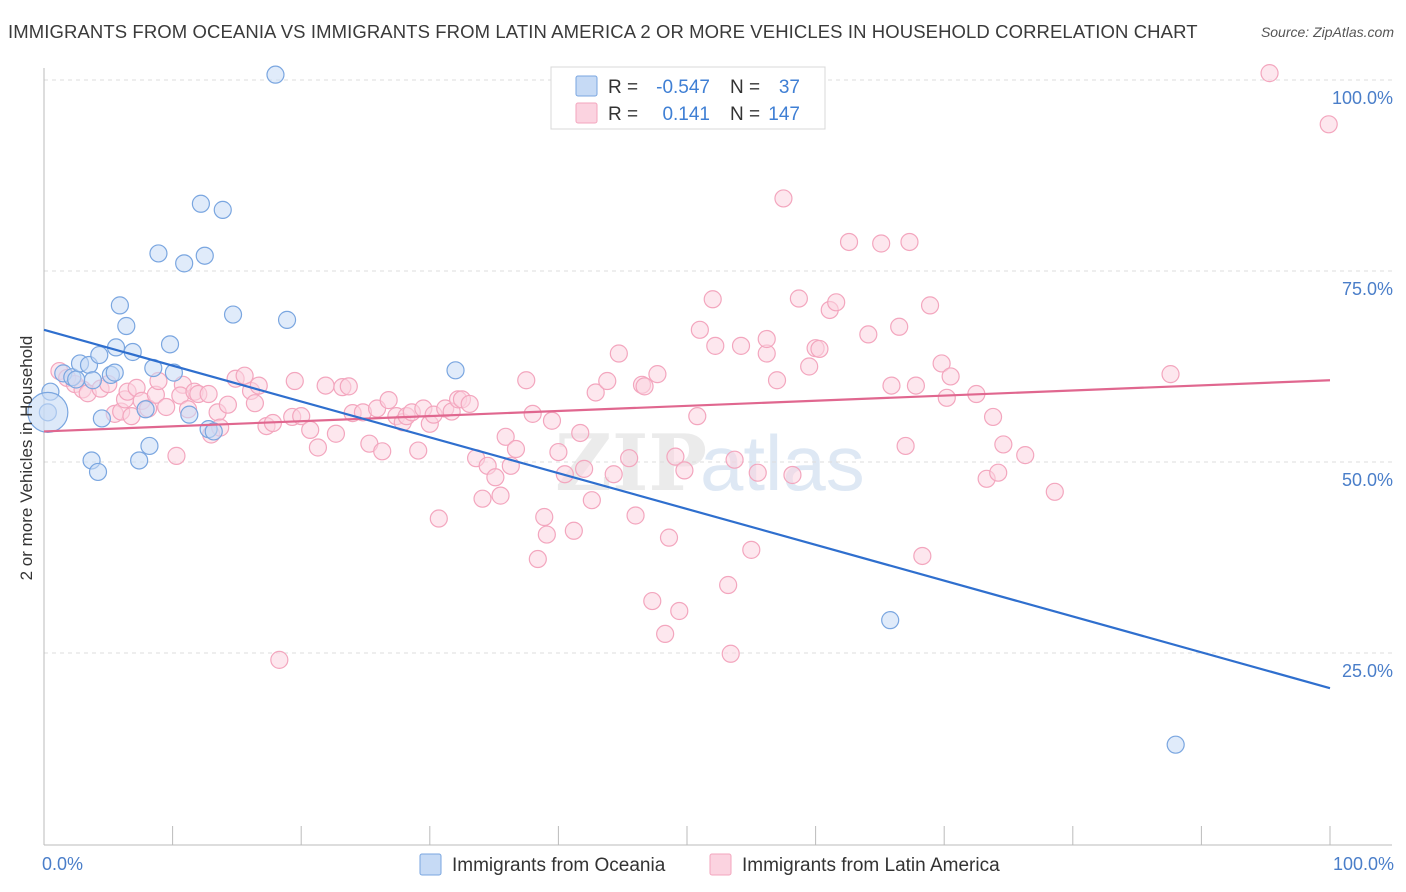 The height and width of the screenshot is (892, 1406). I want to click on trend-line-latin-america, so click(687, 406).